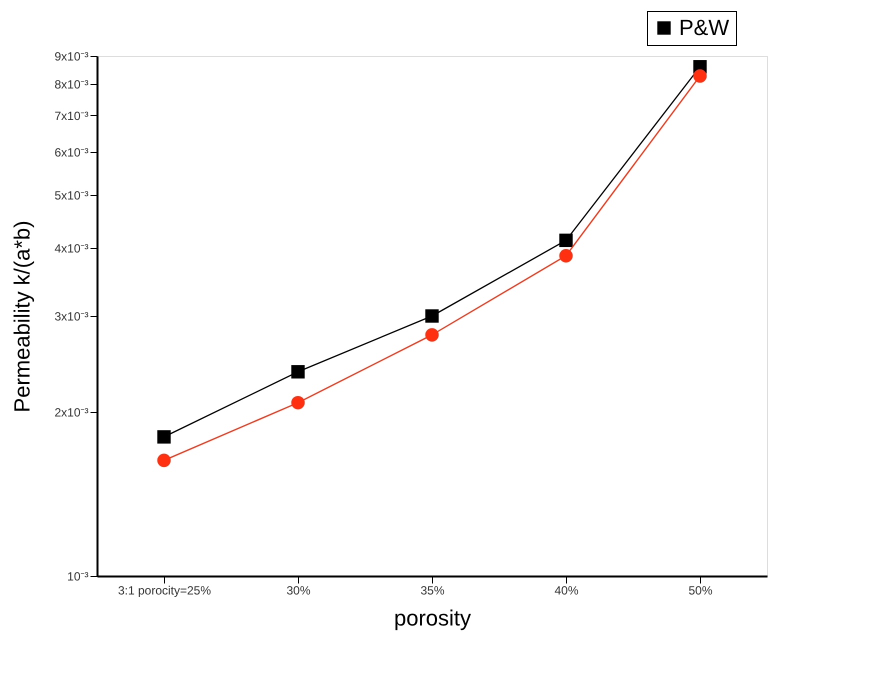 The height and width of the screenshot is (690, 875). I want to click on x-tick-label: 40%, so click(566, 591).